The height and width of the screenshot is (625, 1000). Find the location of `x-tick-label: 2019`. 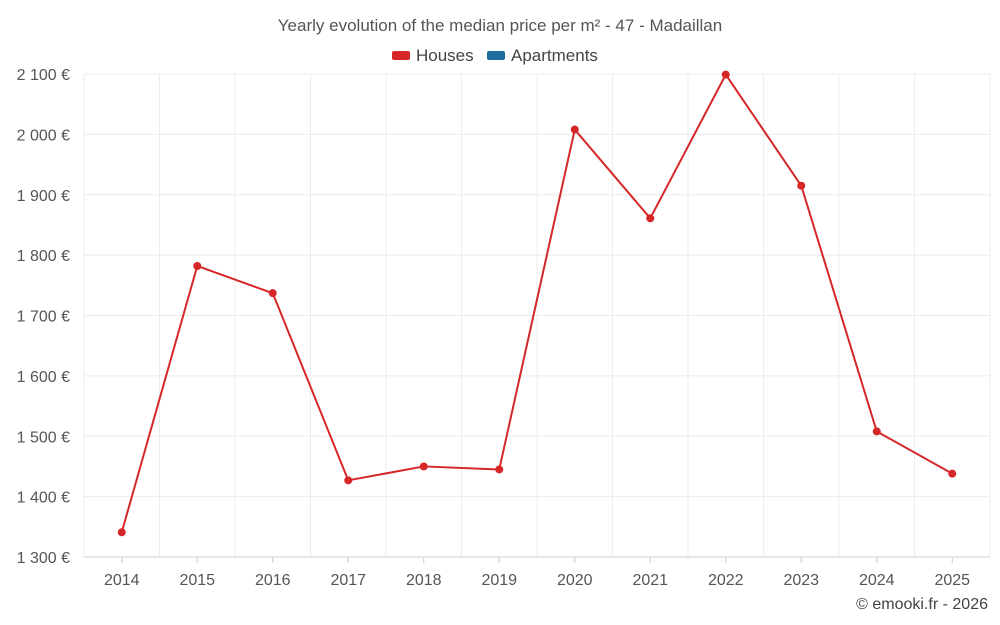

x-tick-label: 2019 is located at coordinates (499, 580).